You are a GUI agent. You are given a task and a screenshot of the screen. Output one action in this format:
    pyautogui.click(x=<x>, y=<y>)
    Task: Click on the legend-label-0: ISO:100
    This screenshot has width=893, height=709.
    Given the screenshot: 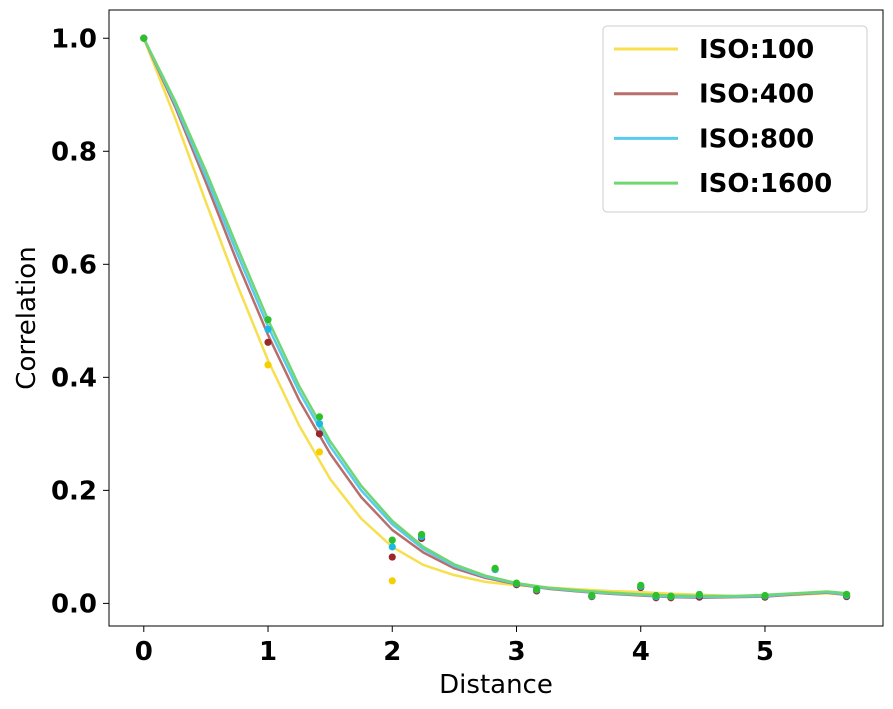 What is the action you would take?
    pyautogui.click(x=756, y=50)
    